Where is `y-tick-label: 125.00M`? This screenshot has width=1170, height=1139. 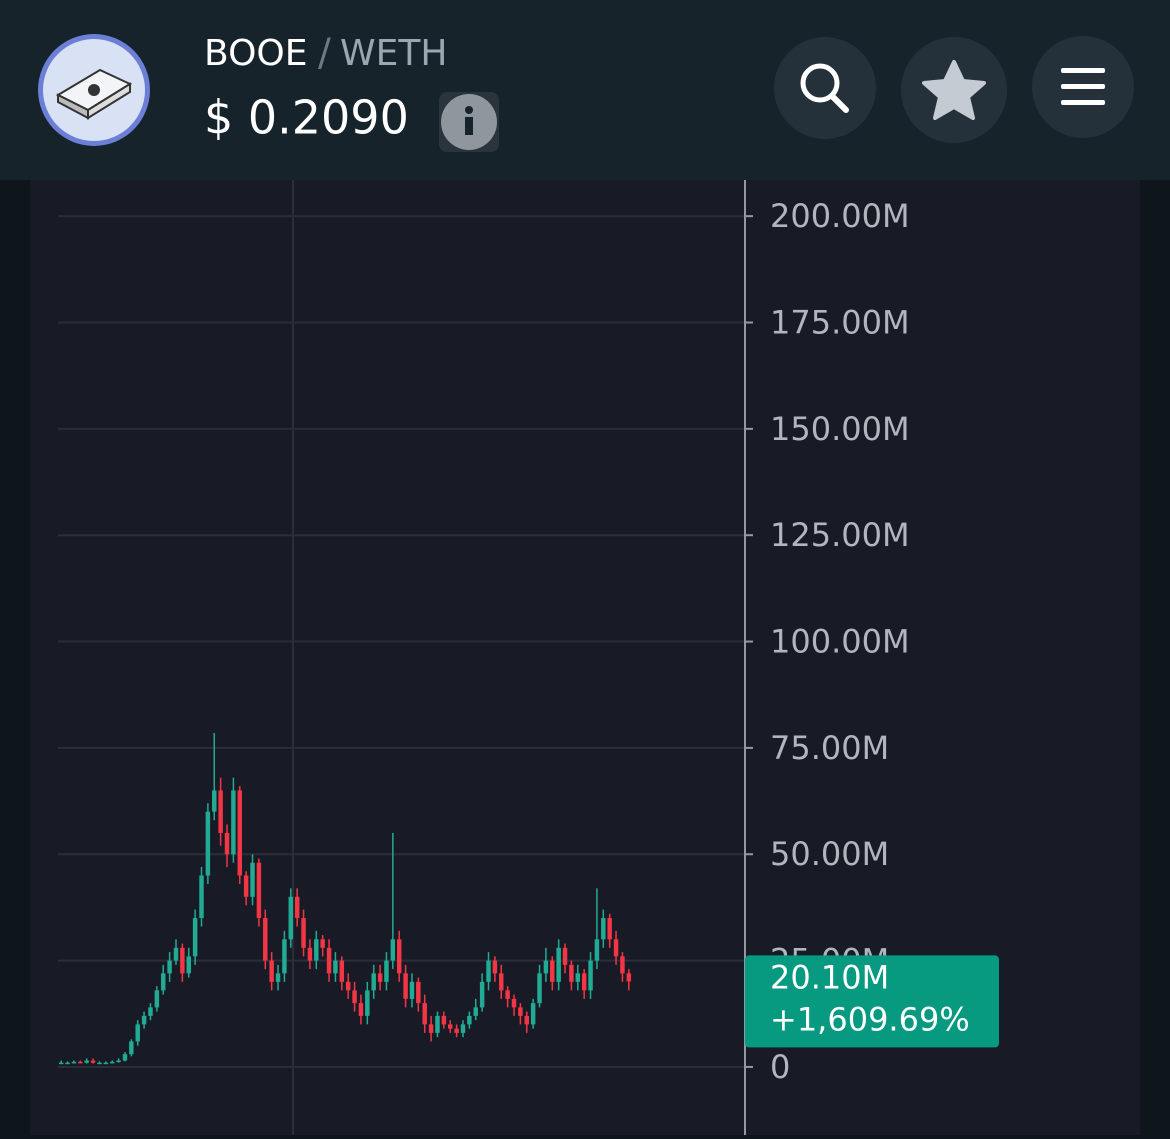
y-tick-label: 125.00M is located at coordinates (840, 535).